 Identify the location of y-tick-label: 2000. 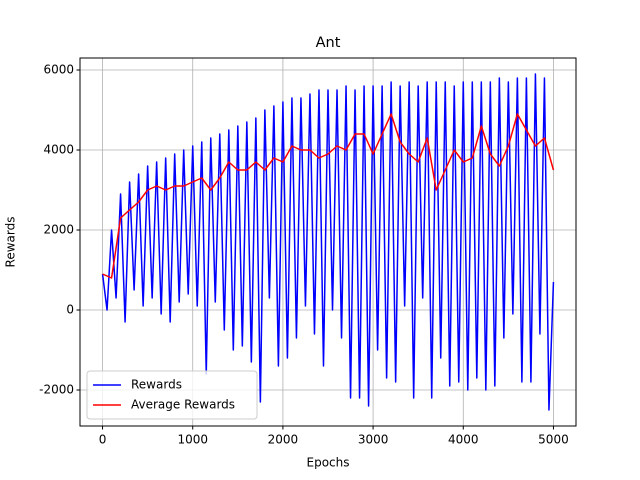
(58, 230).